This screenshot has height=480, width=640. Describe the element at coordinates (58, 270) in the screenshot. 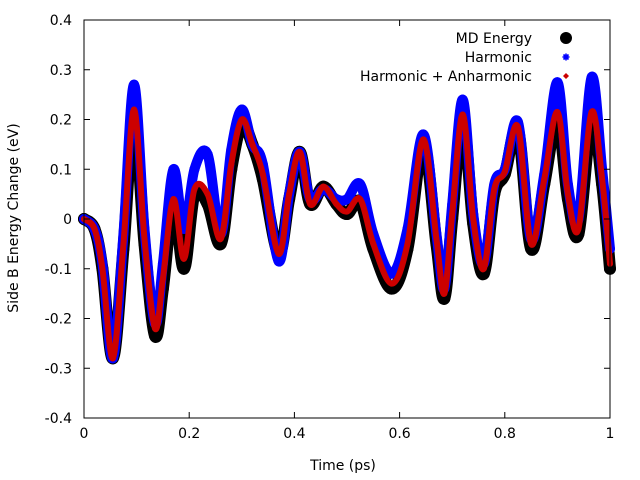

I see `y-tick-label: -0.1` at that location.